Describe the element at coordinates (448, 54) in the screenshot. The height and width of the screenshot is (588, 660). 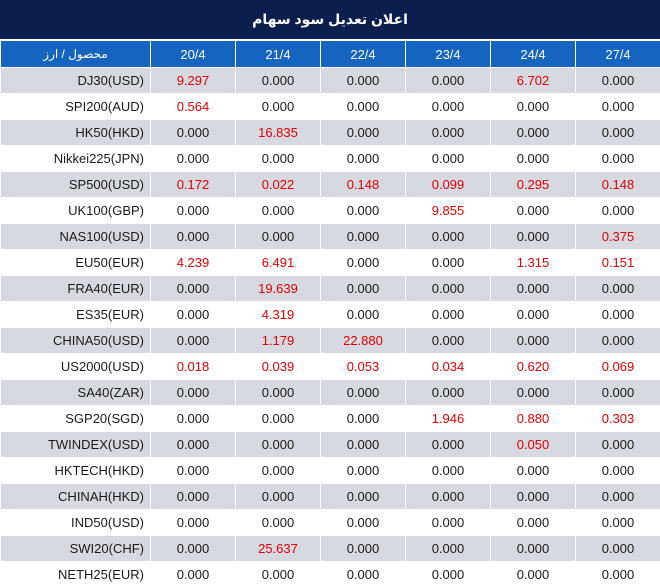
I see `date-column-header: 23/4` at that location.